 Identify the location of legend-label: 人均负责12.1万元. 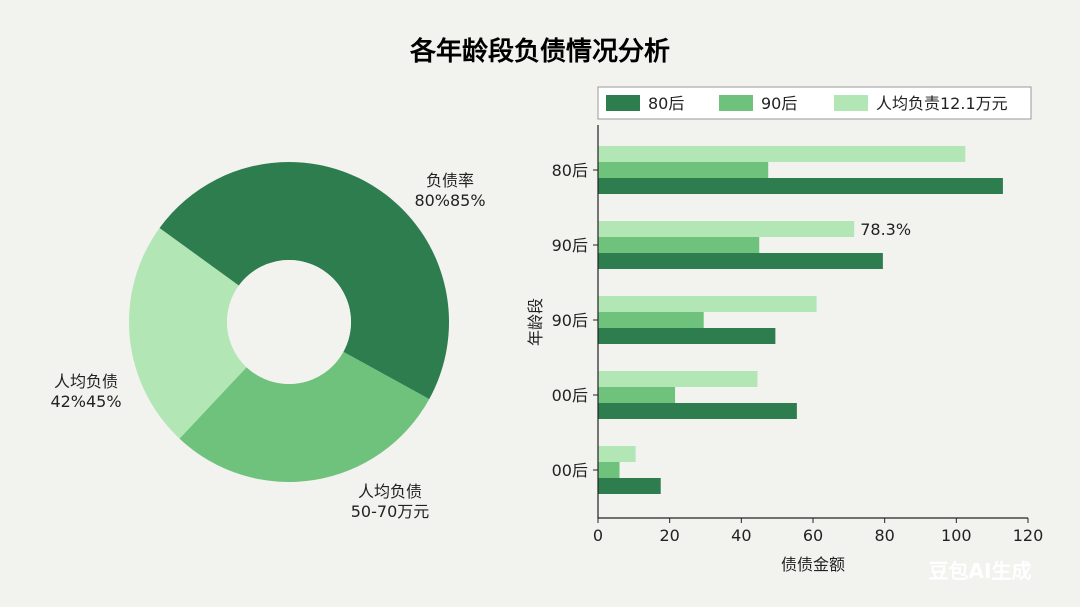
(942, 103).